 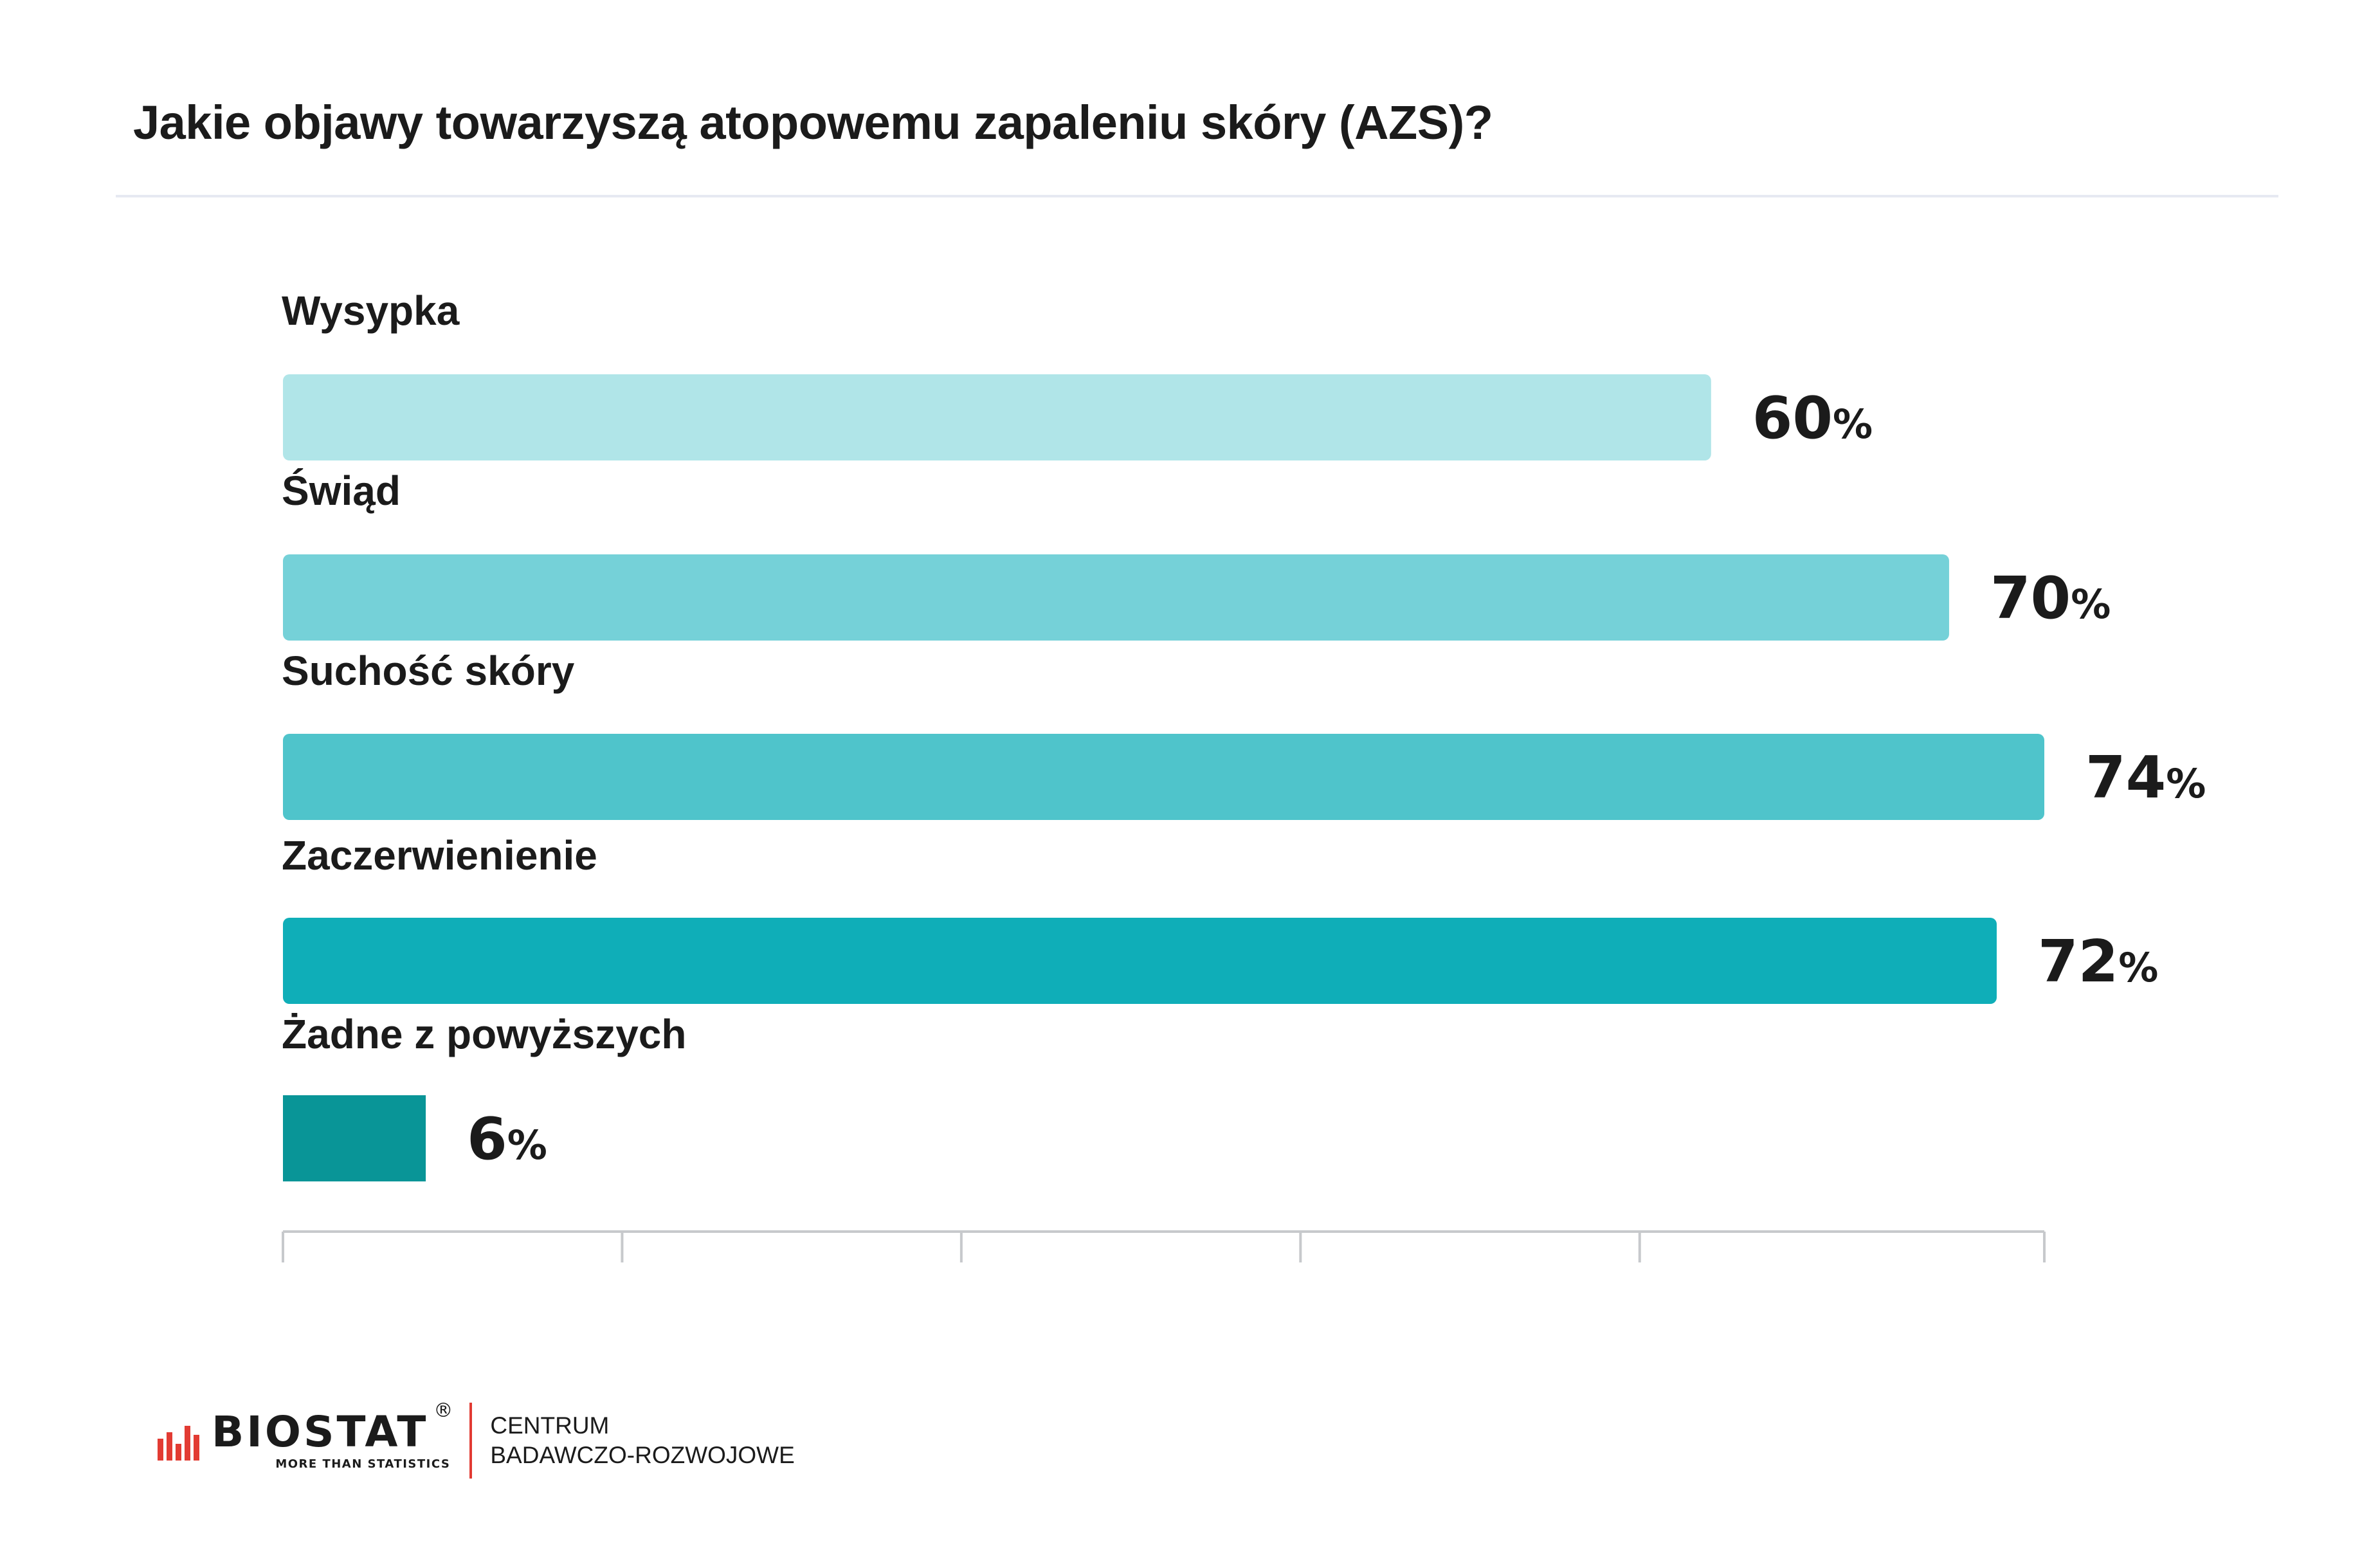 I want to click on data-label: 74%, so click(x=2145, y=778).